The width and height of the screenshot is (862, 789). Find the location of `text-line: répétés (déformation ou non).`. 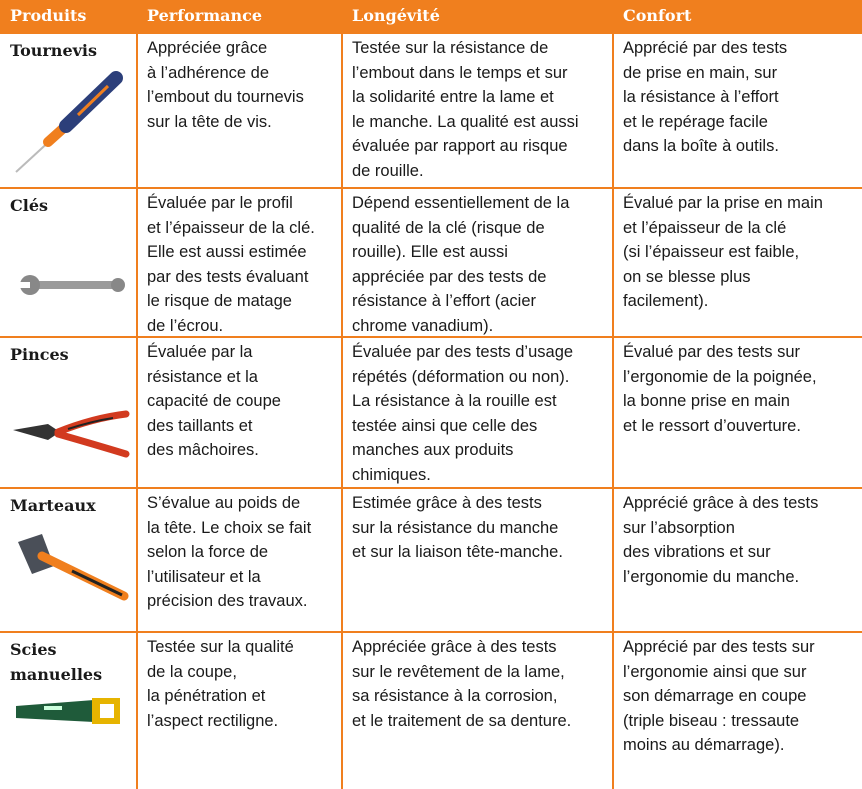

text-line: répétés (déformation ou non). is located at coordinates (461, 376).